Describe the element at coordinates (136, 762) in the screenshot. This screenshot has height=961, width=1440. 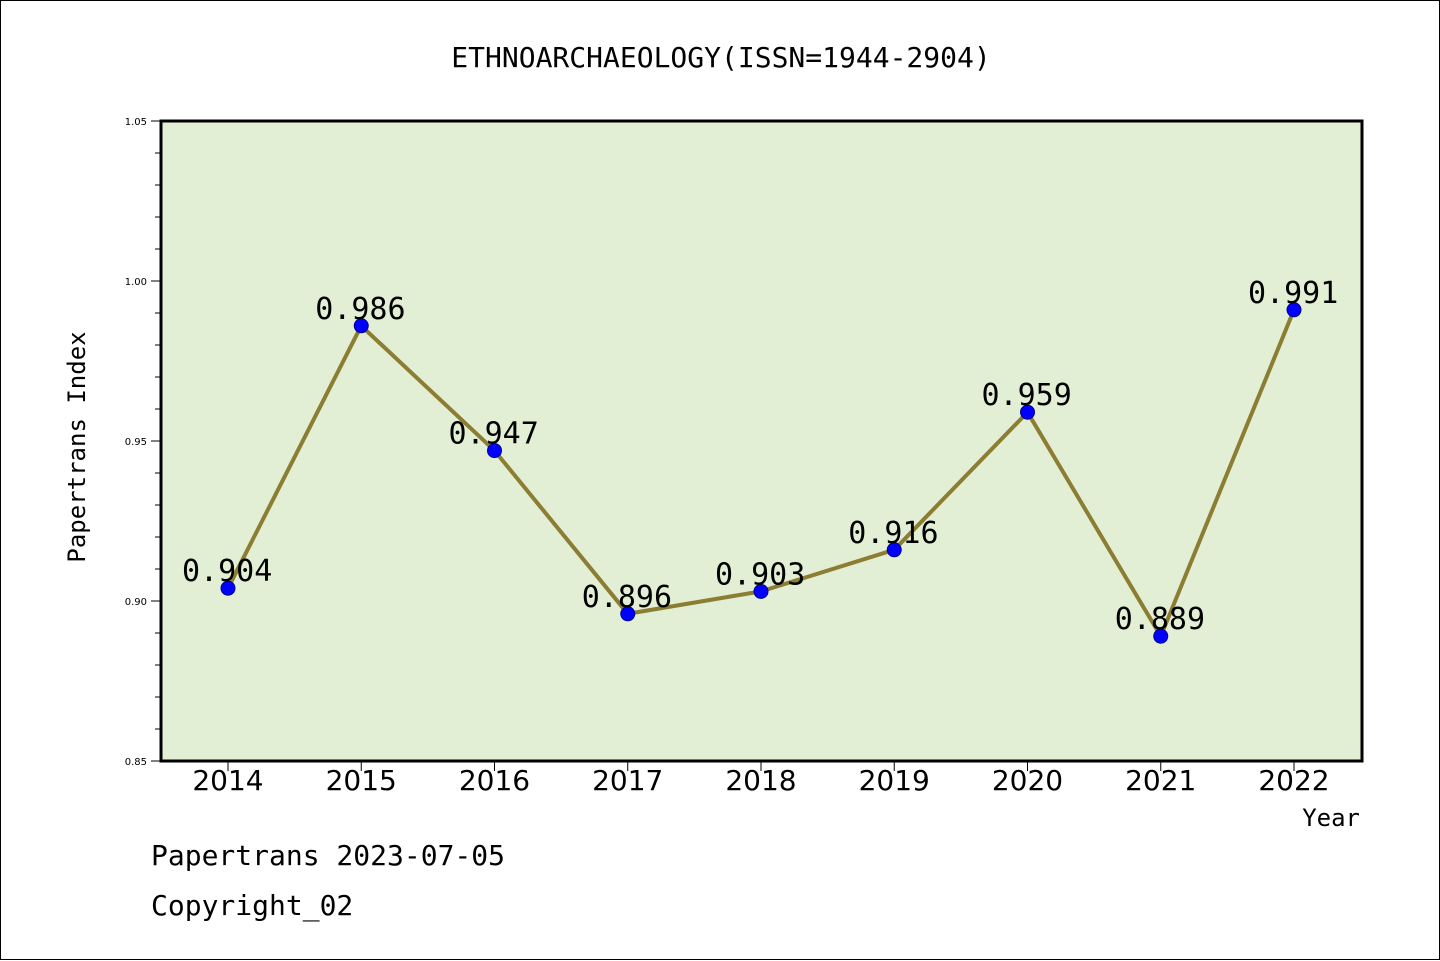
I see `y-tick-label: 0.85` at that location.